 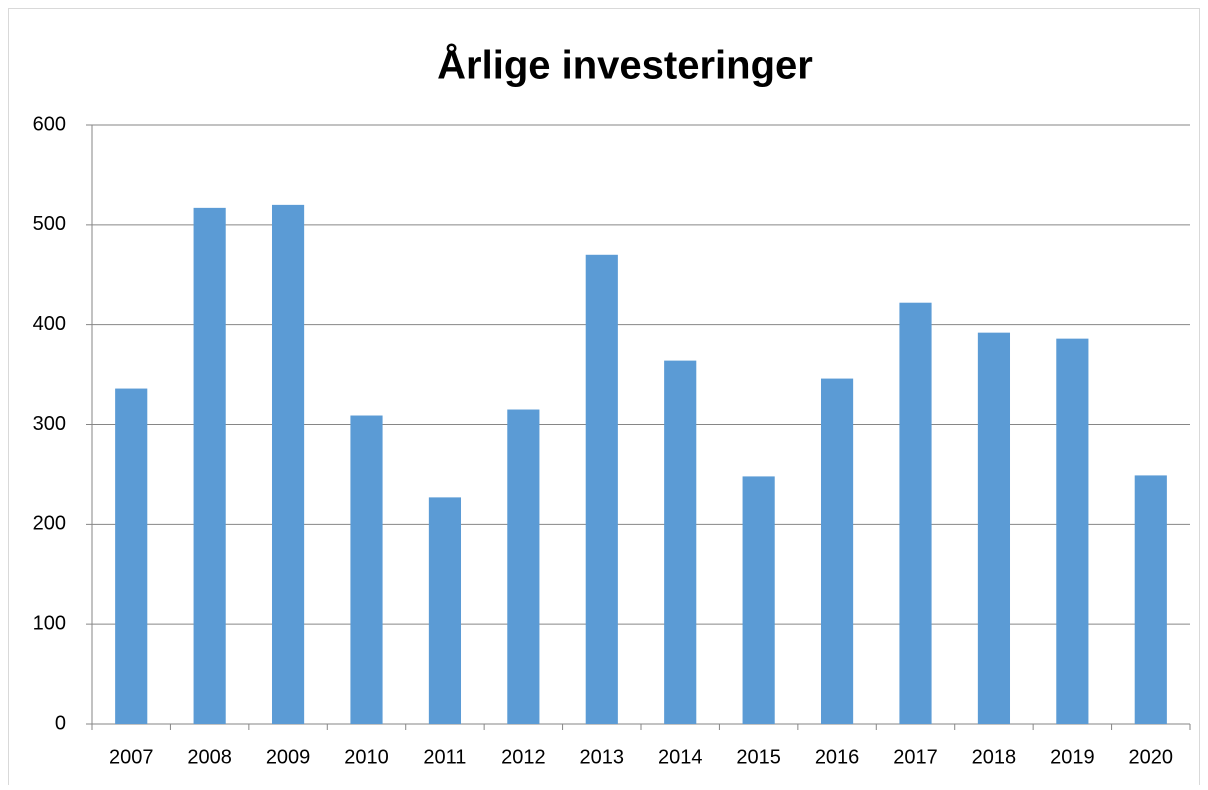 What do you see at coordinates (602, 757) in the screenshot?
I see `x-tick-label: 2013` at bounding box center [602, 757].